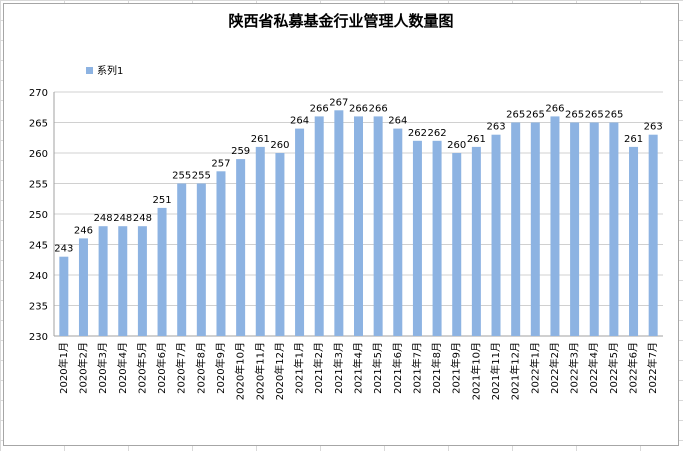  I want to click on x-tick-label: 2020年1月, so click(63, 368).